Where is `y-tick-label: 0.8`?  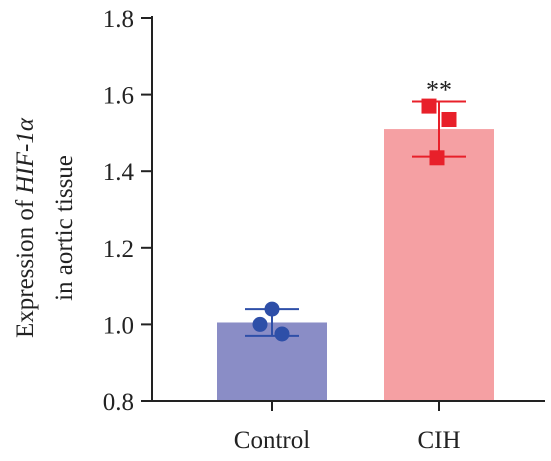 y-tick-label: 0.8 is located at coordinates (118, 402).